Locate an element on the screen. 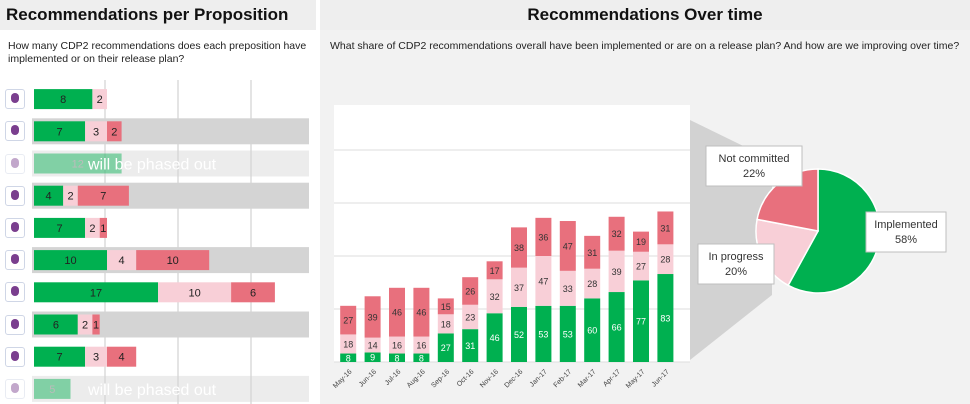 This screenshot has height=404, width=970. column-value-label: 53 is located at coordinates (543, 334).